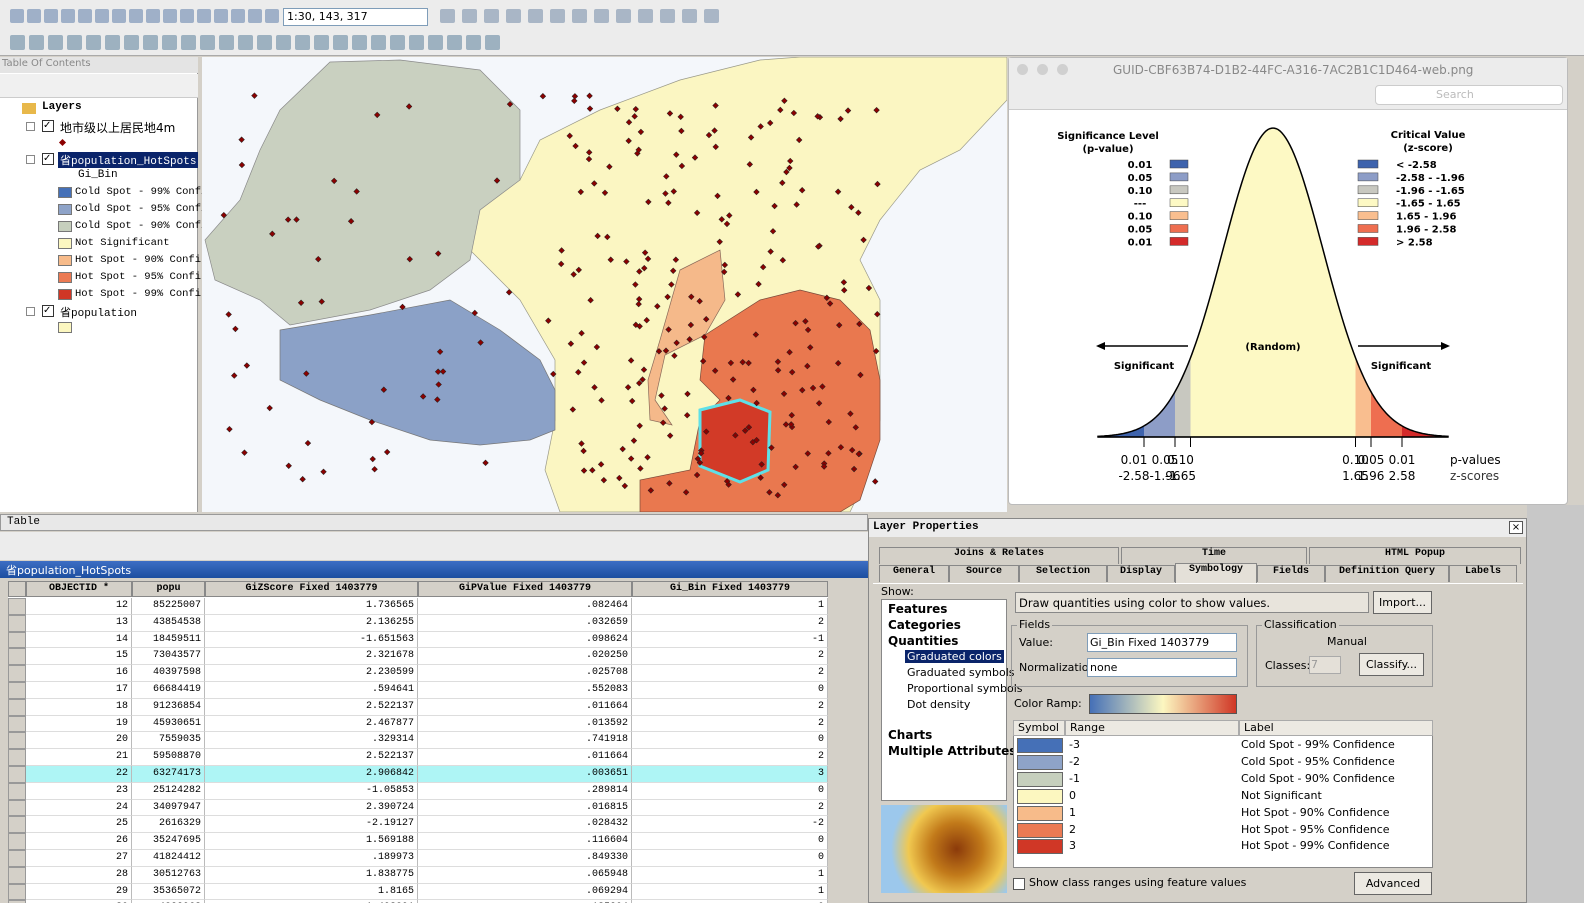 This screenshot has height=903, width=1584. Describe the element at coordinates (954, 656) in the screenshot. I see `show-subitem: Graduated colors` at that location.